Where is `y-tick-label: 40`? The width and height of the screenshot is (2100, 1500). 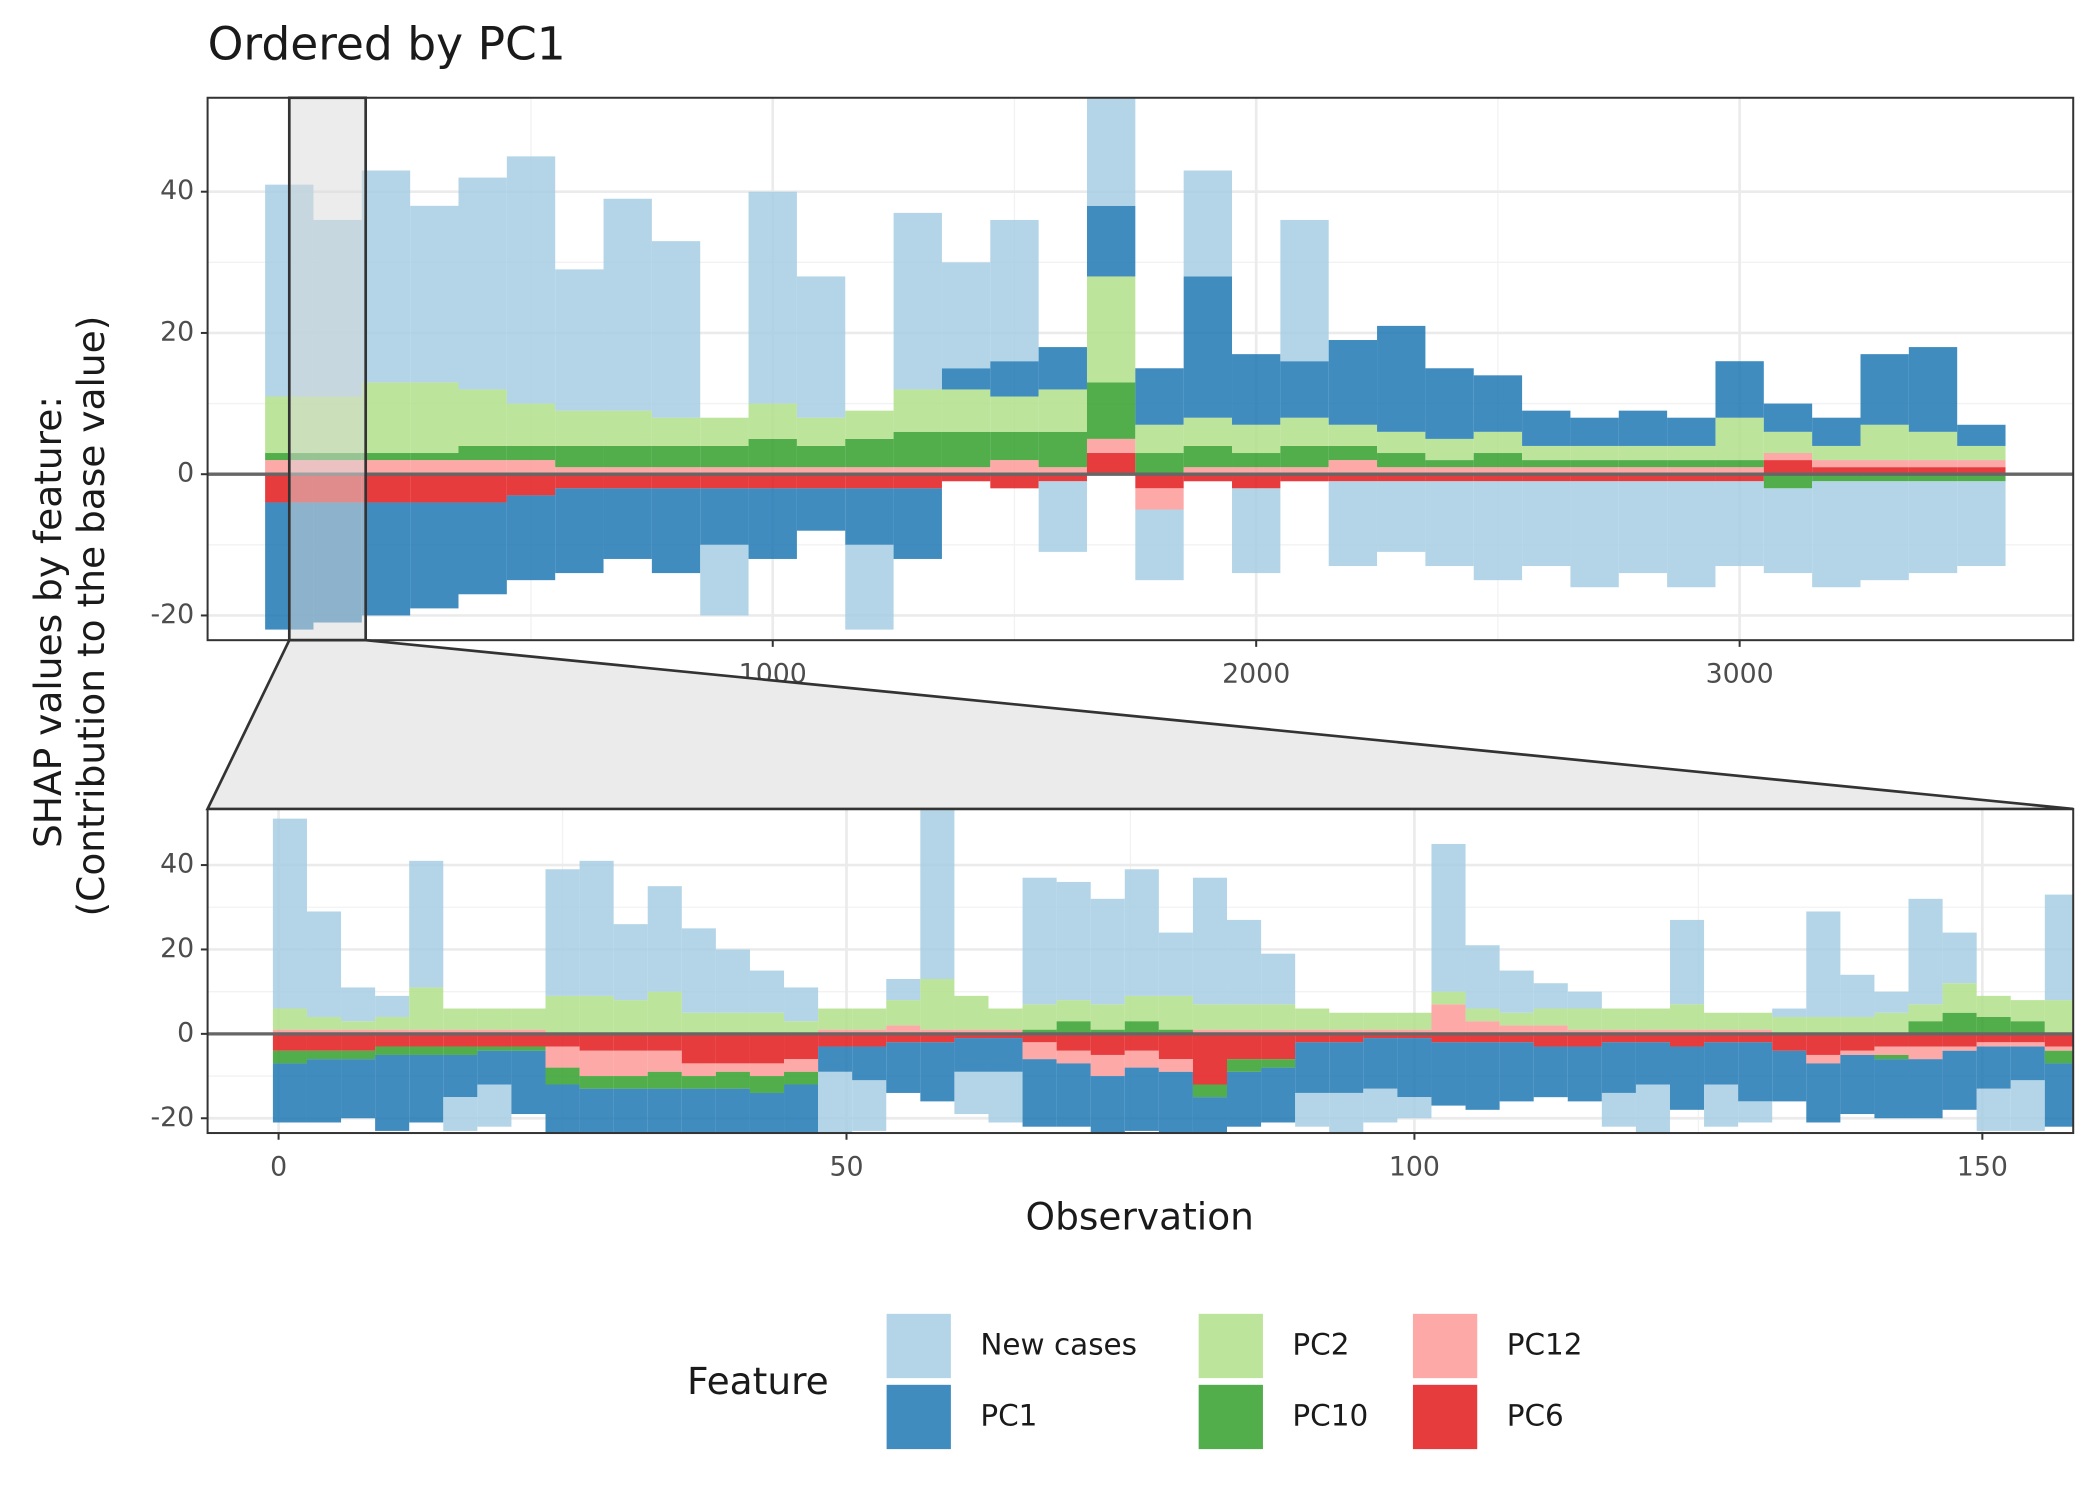
y-tick-label: 40 is located at coordinates (177, 864).